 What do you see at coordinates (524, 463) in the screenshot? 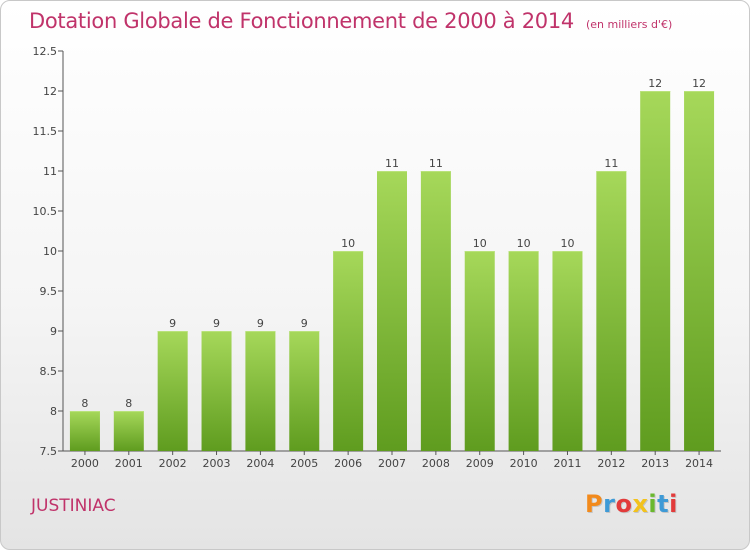
I see `x-tick-label: 2010` at bounding box center [524, 463].